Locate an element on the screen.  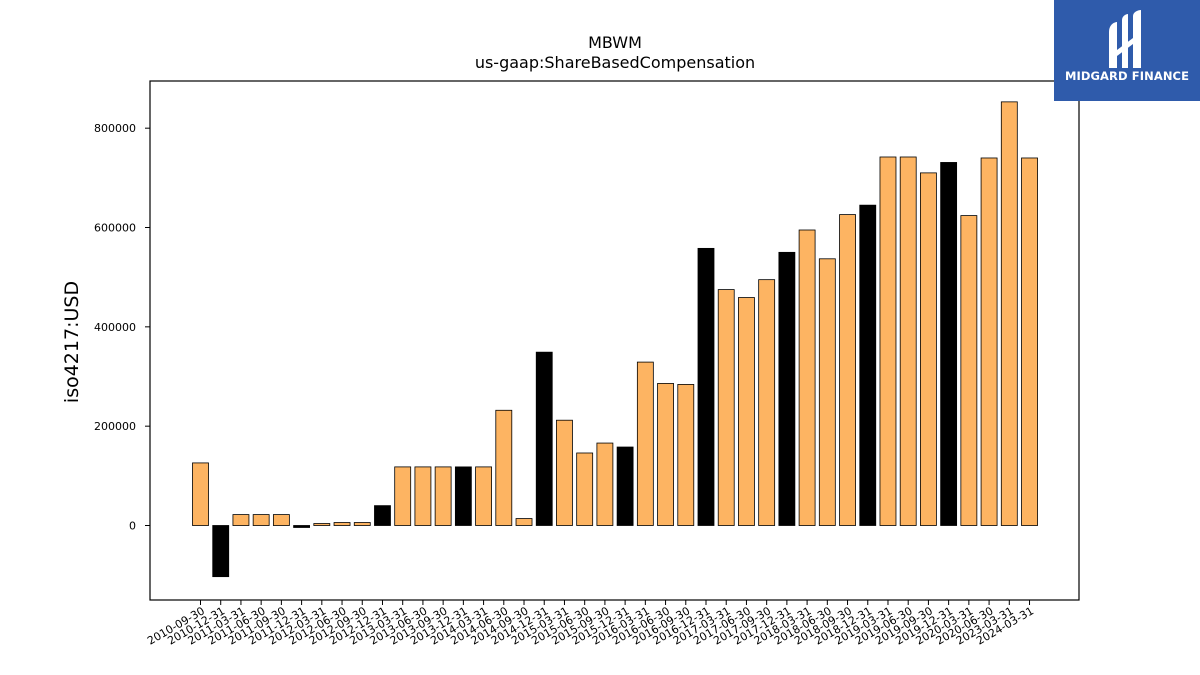
midgard-logo-icon is located at coordinates (1125, 39).